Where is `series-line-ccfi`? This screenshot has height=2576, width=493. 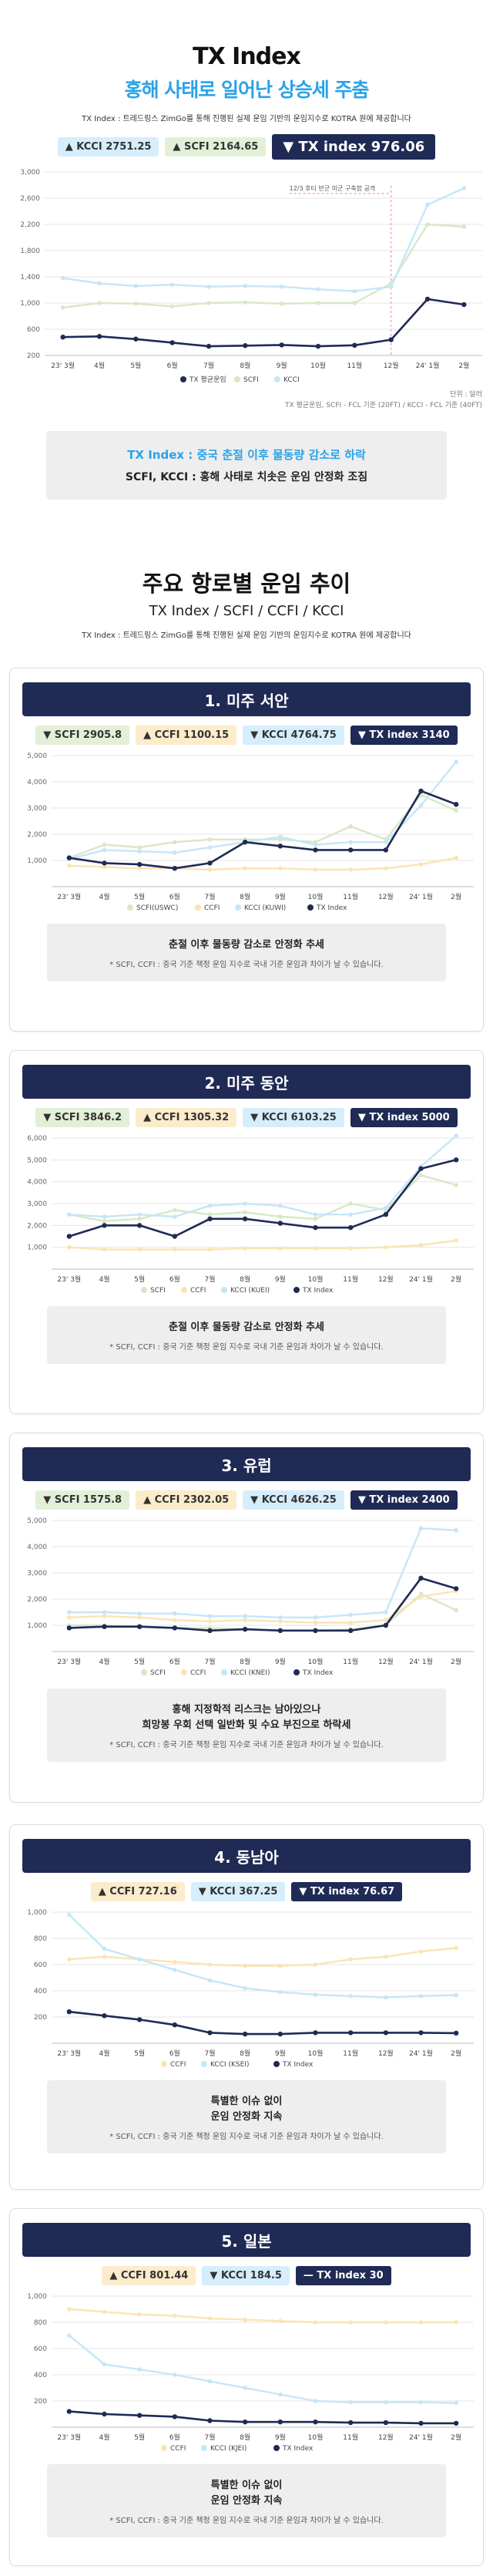 series-line-ccfi is located at coordinates (263, 864).